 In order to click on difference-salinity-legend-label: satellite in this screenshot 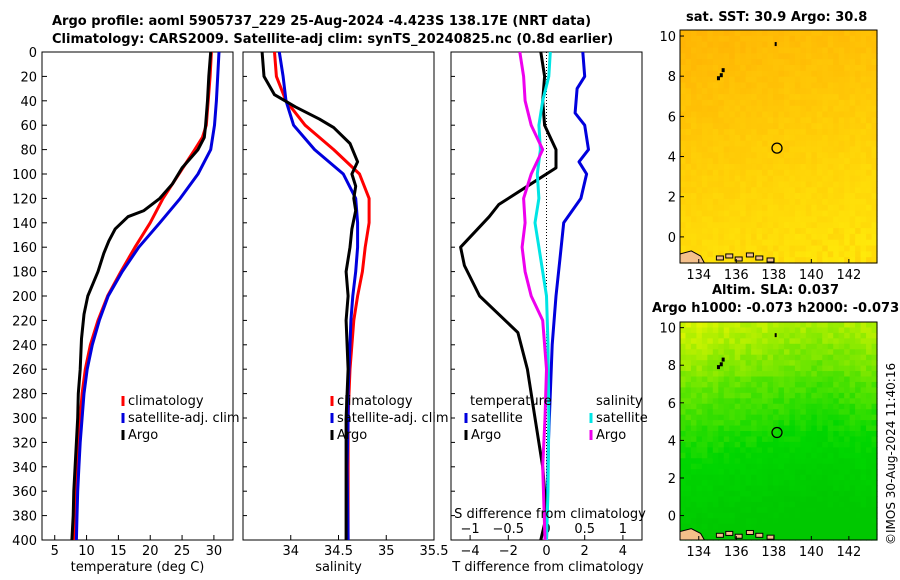, I will do `click(622, 418)`.